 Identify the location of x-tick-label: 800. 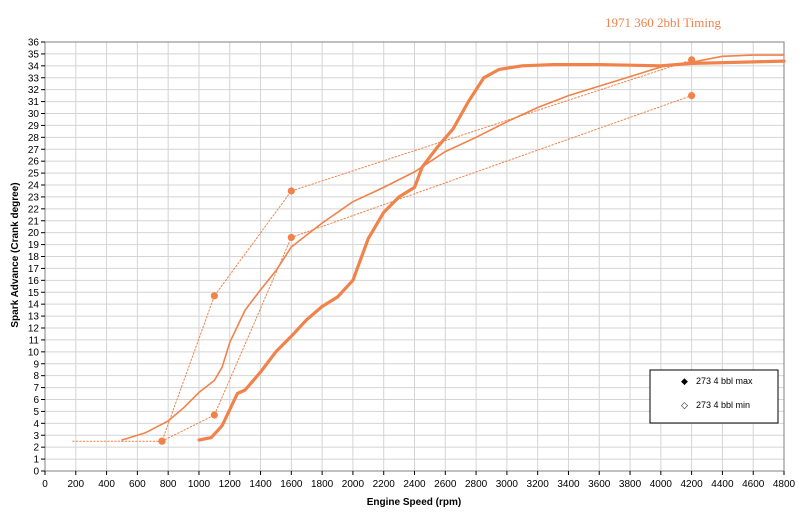
(168, 484).